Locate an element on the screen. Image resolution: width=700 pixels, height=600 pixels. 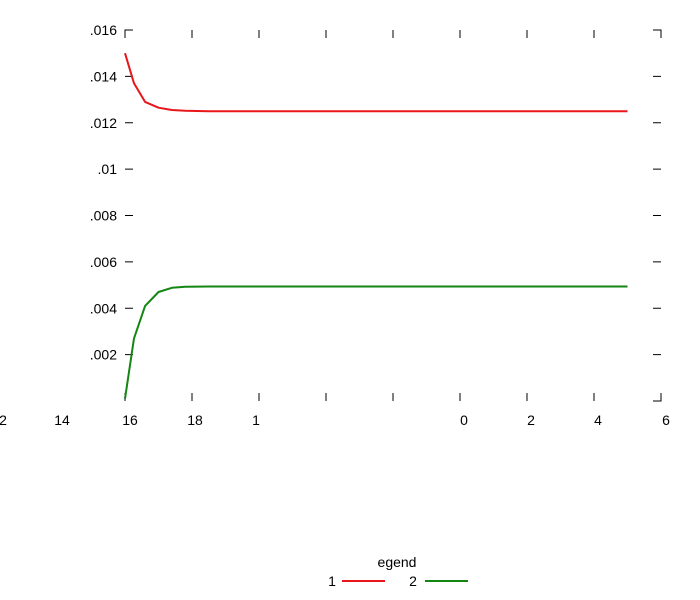
x-tick-label: 0 is located at coordinates (464, 420).